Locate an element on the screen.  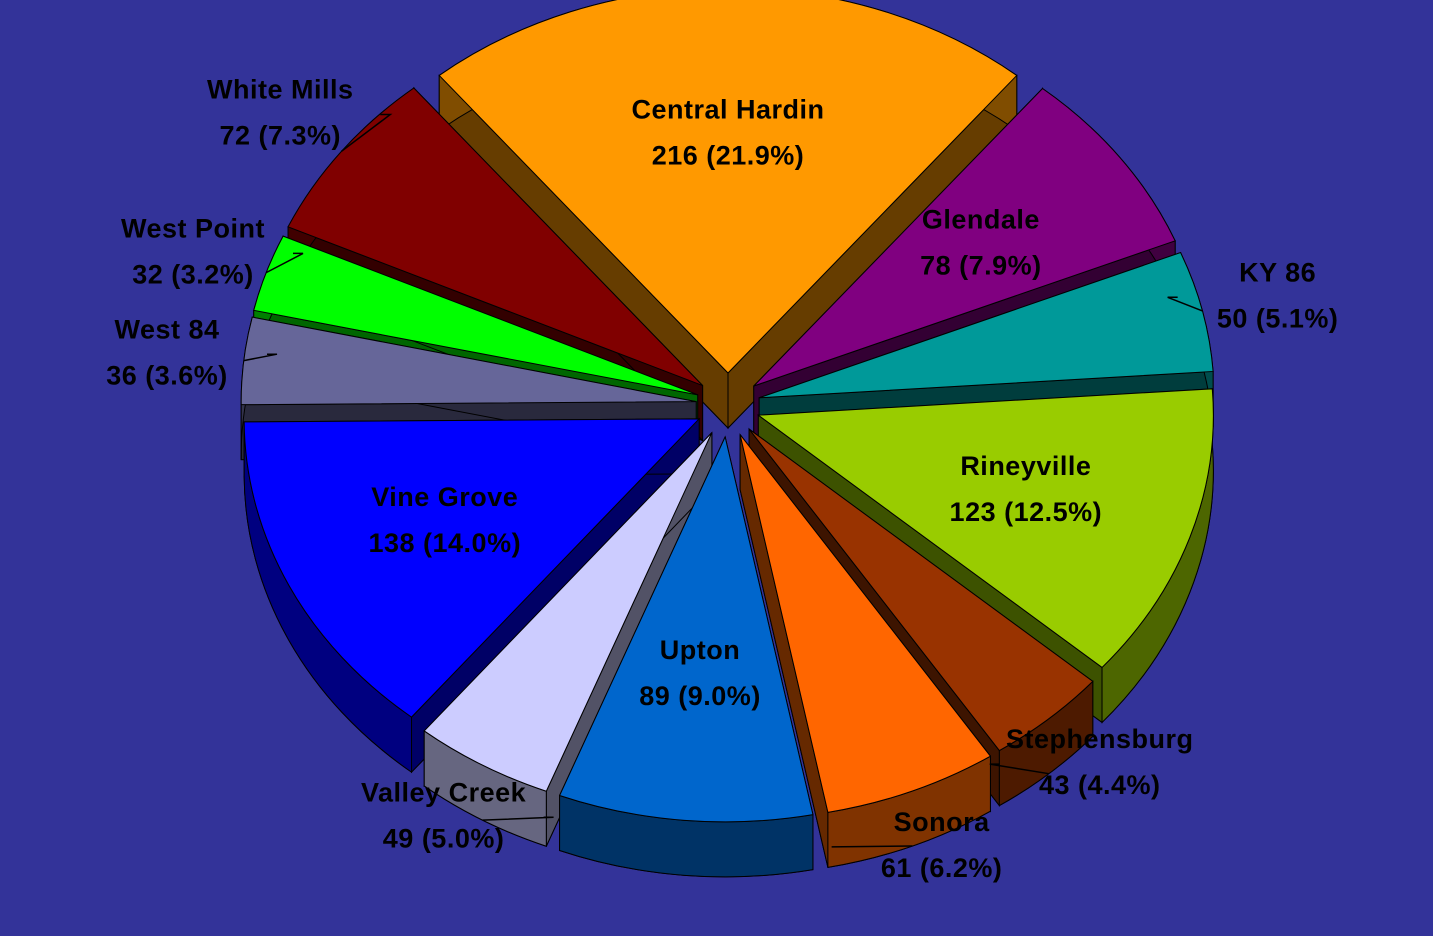
category-label: Upton is located at coordinates (700, 650).